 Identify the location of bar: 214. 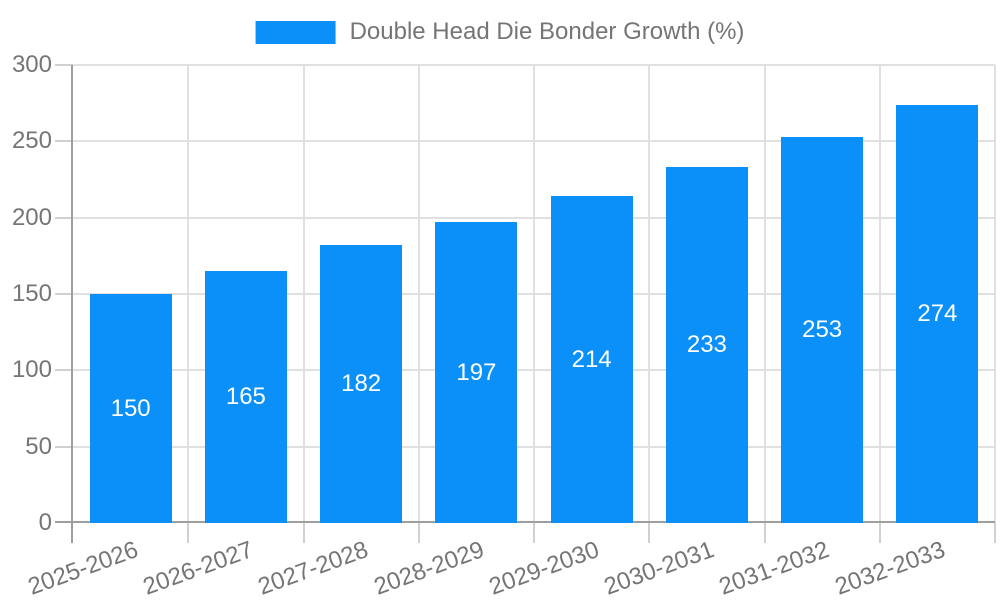
(591, 359).